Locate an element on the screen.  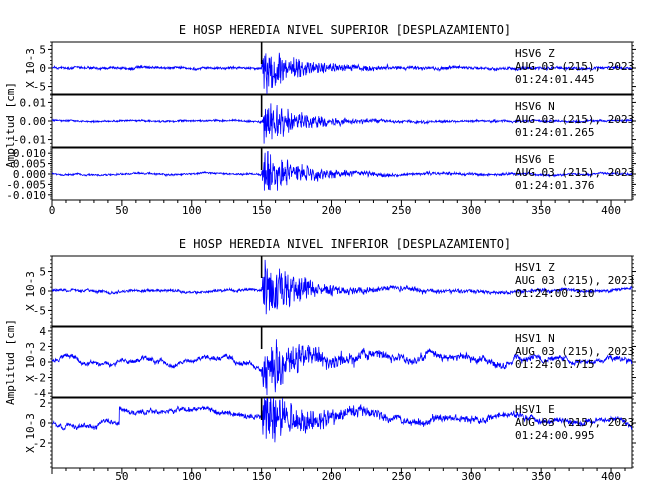
station-label: HSV1 Z is located at coordinates (535, 267).